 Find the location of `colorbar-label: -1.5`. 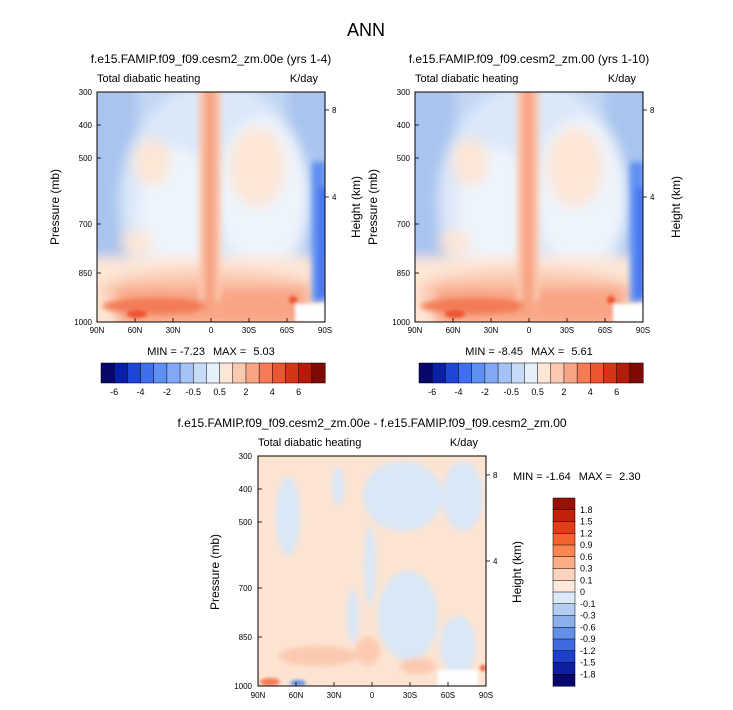

colorbar-label: -1.5 is located at coordinates (588, 663).